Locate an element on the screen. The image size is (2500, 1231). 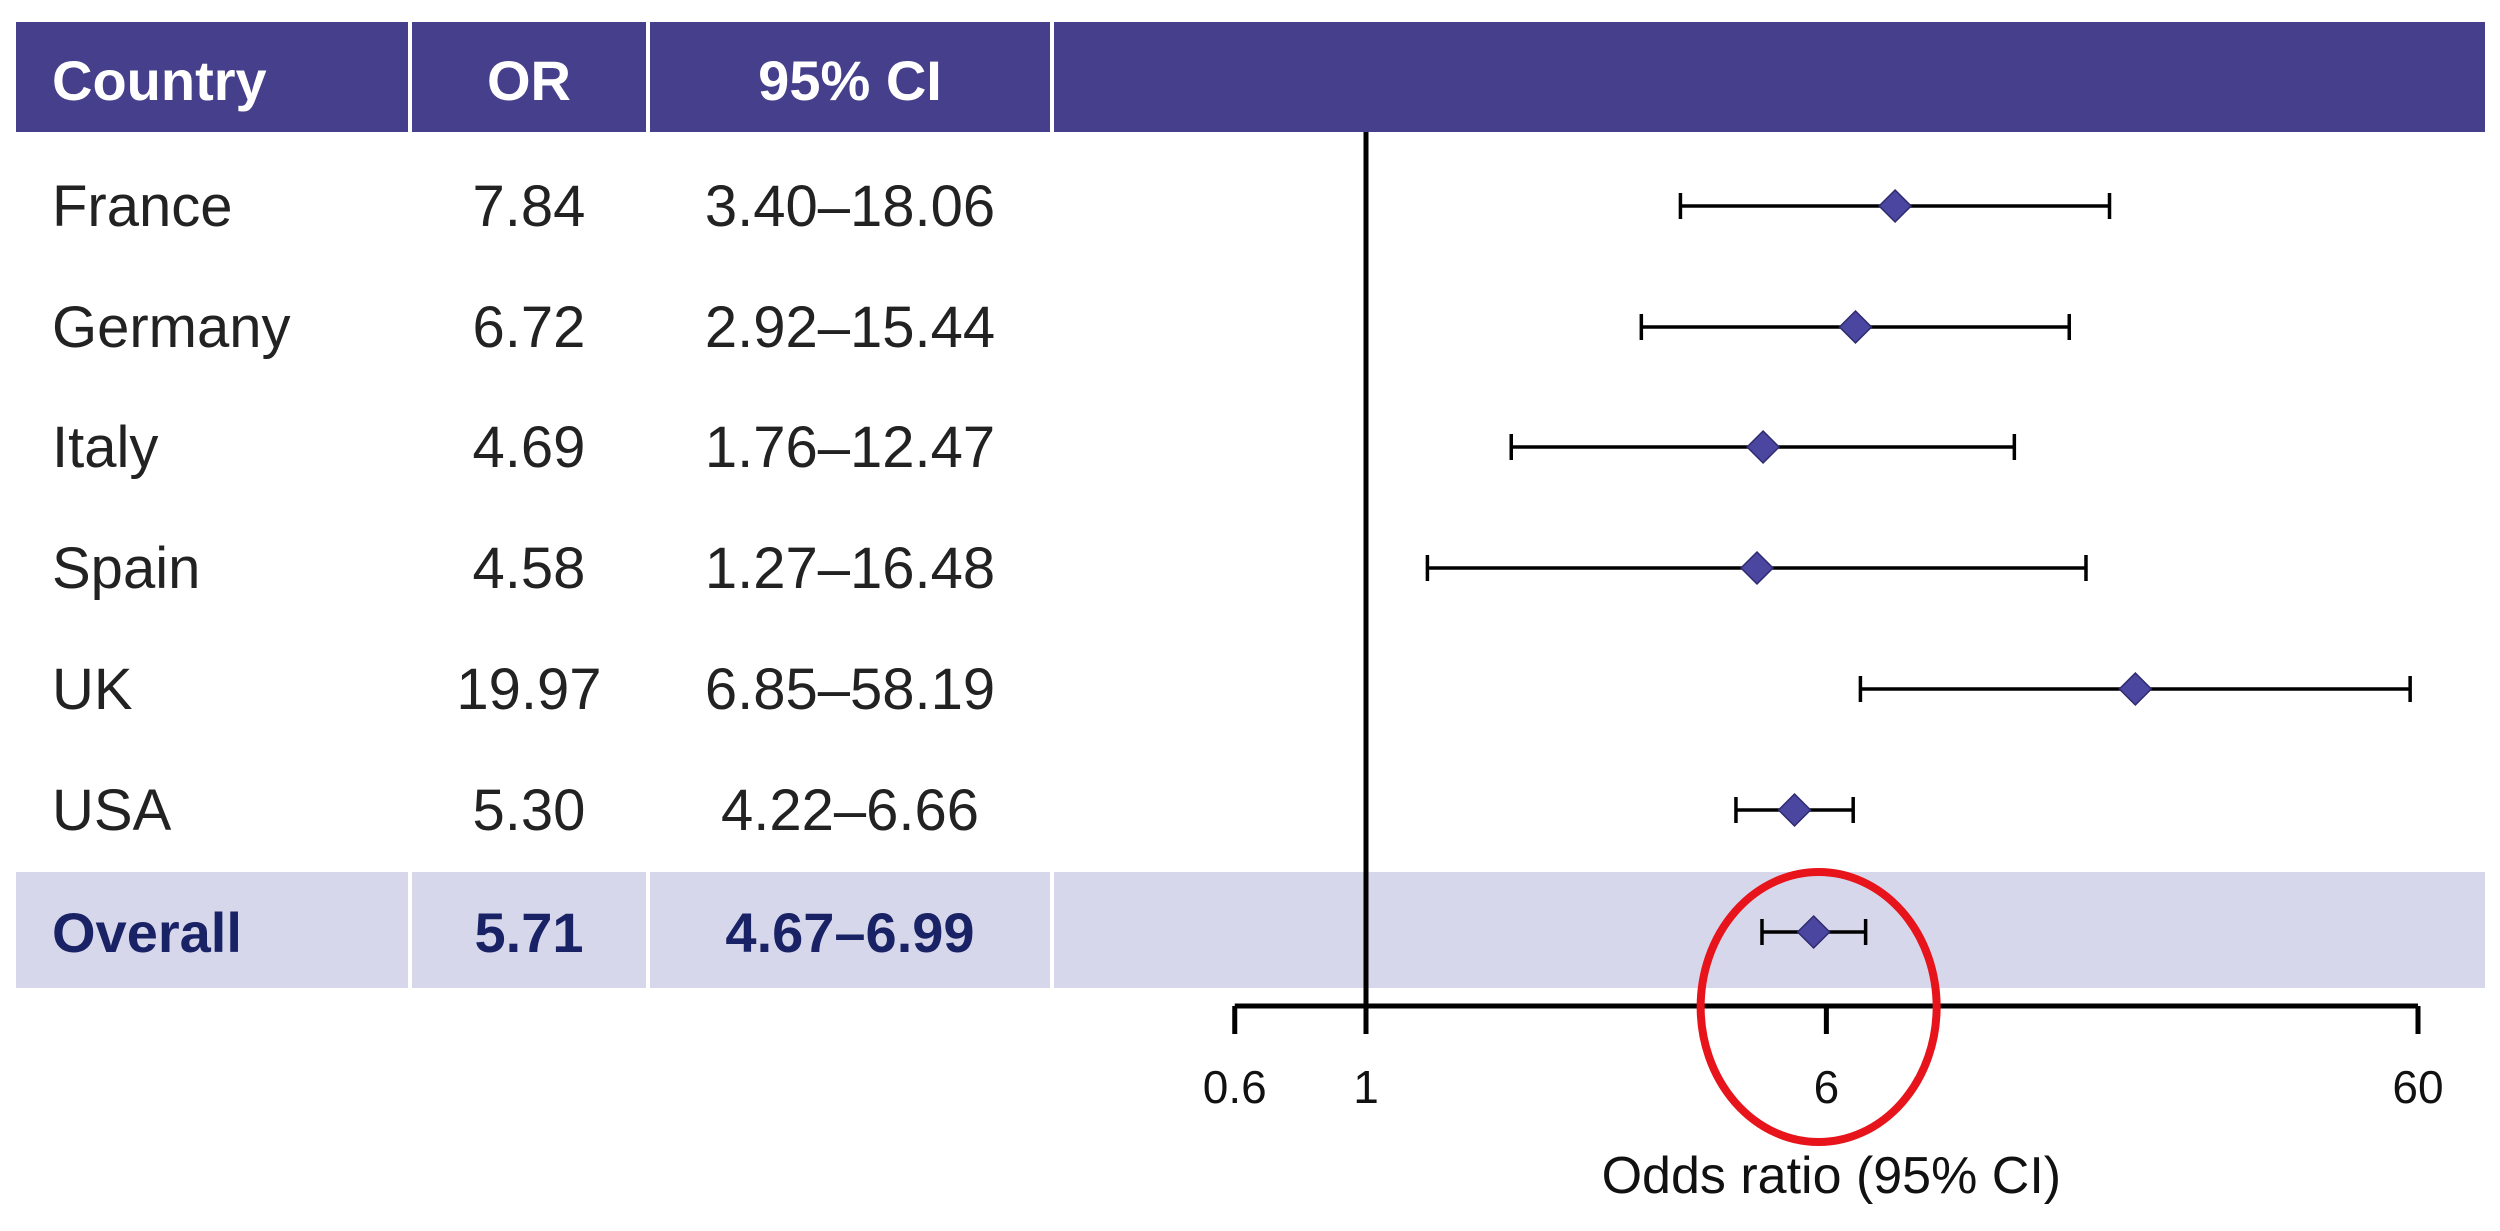
or-marker-usa is located at coordinates (1794, 810).